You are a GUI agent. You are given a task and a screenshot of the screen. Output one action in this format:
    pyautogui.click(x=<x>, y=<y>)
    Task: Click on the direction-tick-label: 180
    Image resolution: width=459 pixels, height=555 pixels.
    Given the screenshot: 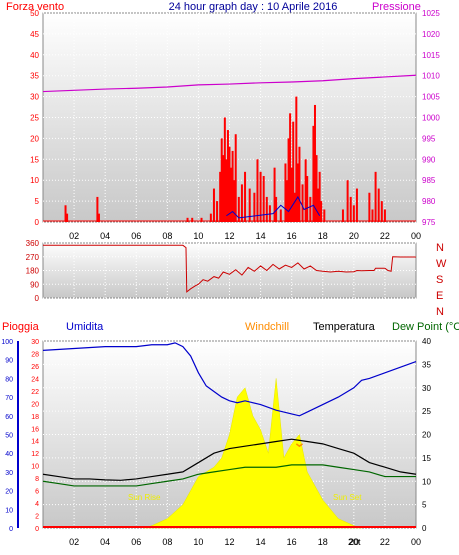 What is the action you would take?
    pyautogui.click(x=33, y=271)
    